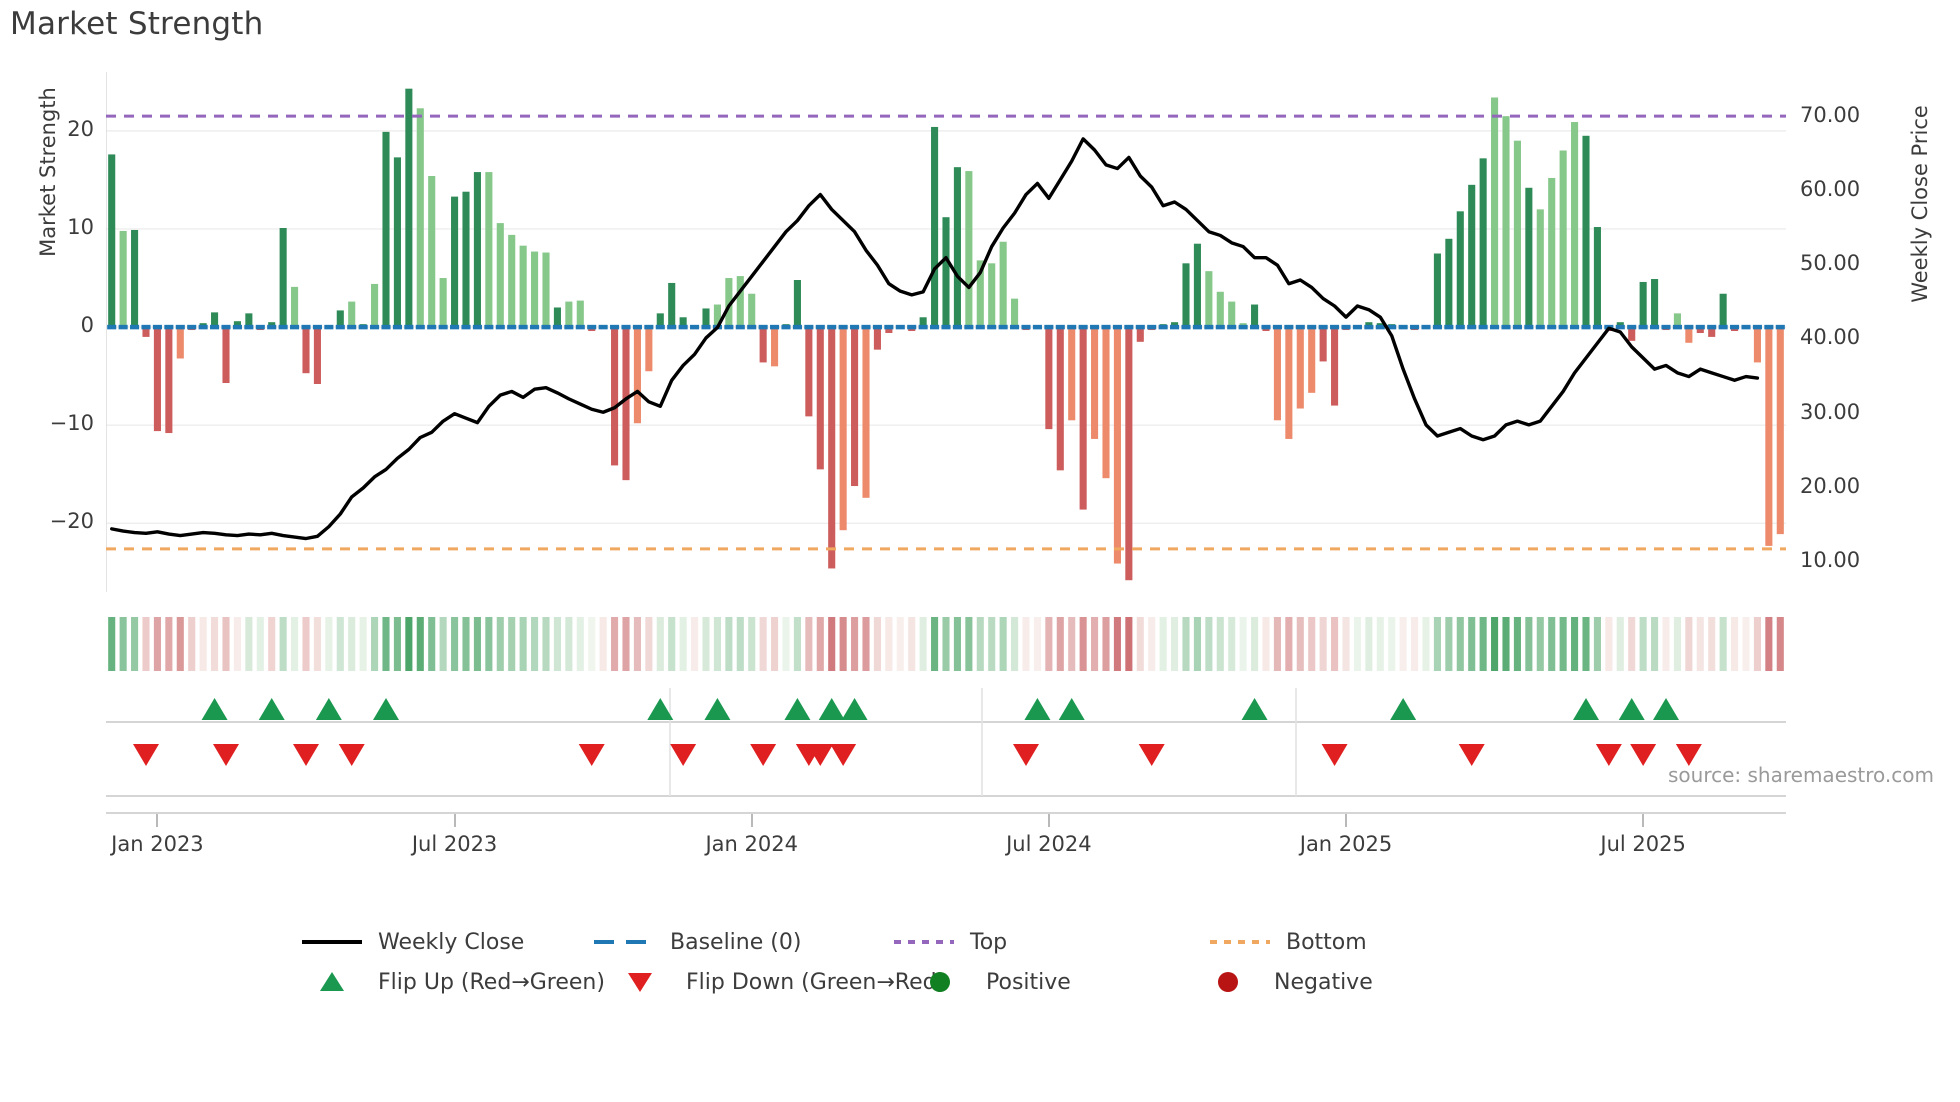 The width and height of the screenshot is (1960, 1102). I want to click on legend-item-flip-up: Flip Up (Red→Green), so click(452, 982).